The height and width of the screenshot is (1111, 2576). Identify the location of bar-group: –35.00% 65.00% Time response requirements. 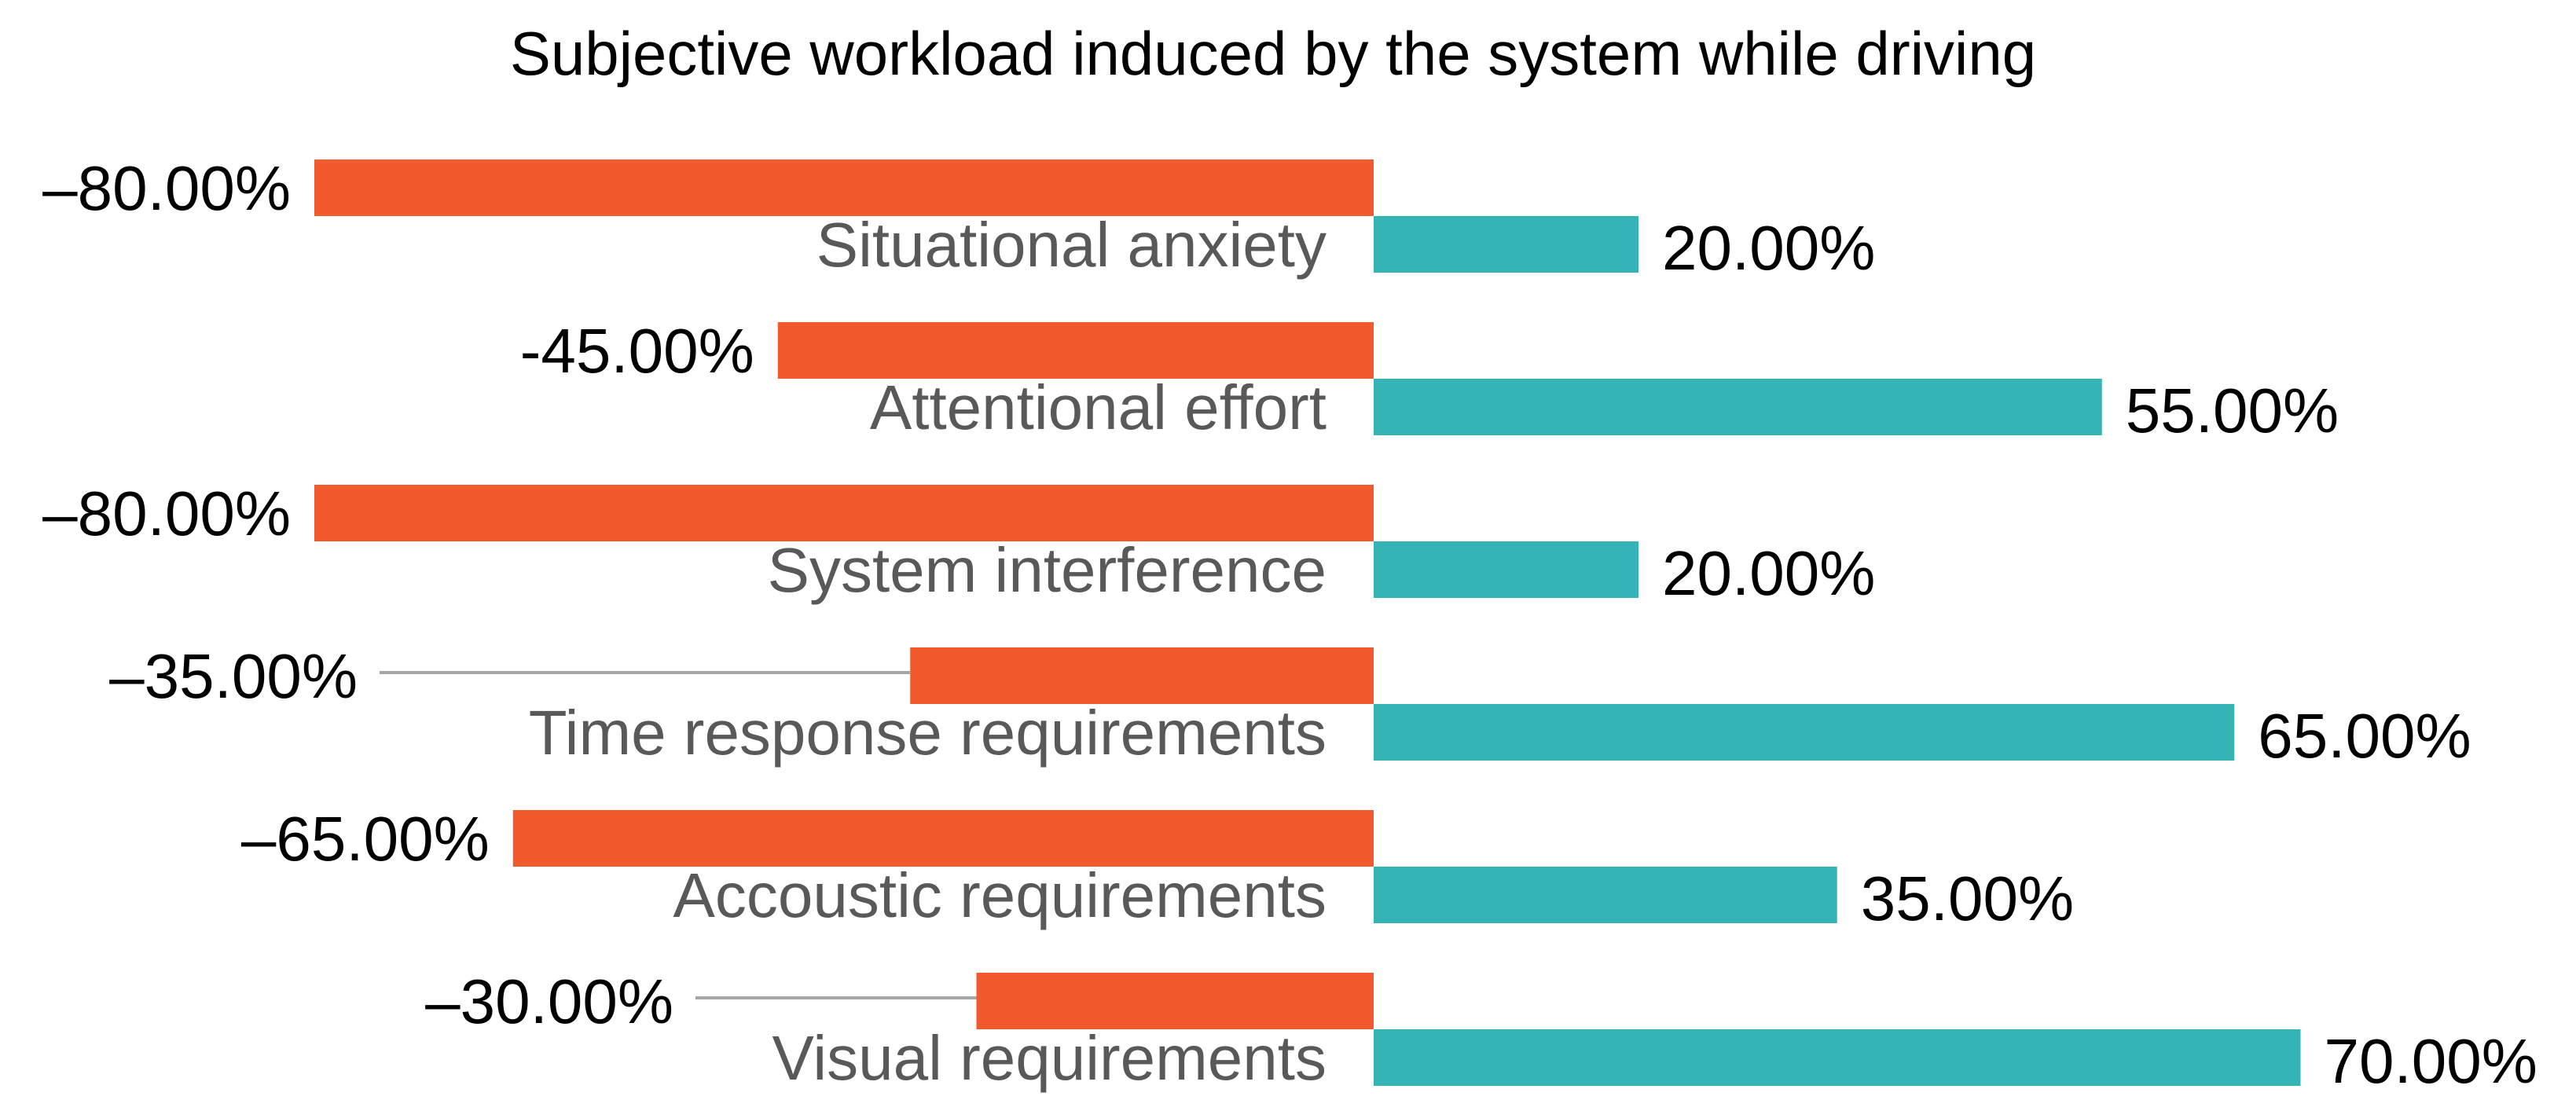
(1290, 706).